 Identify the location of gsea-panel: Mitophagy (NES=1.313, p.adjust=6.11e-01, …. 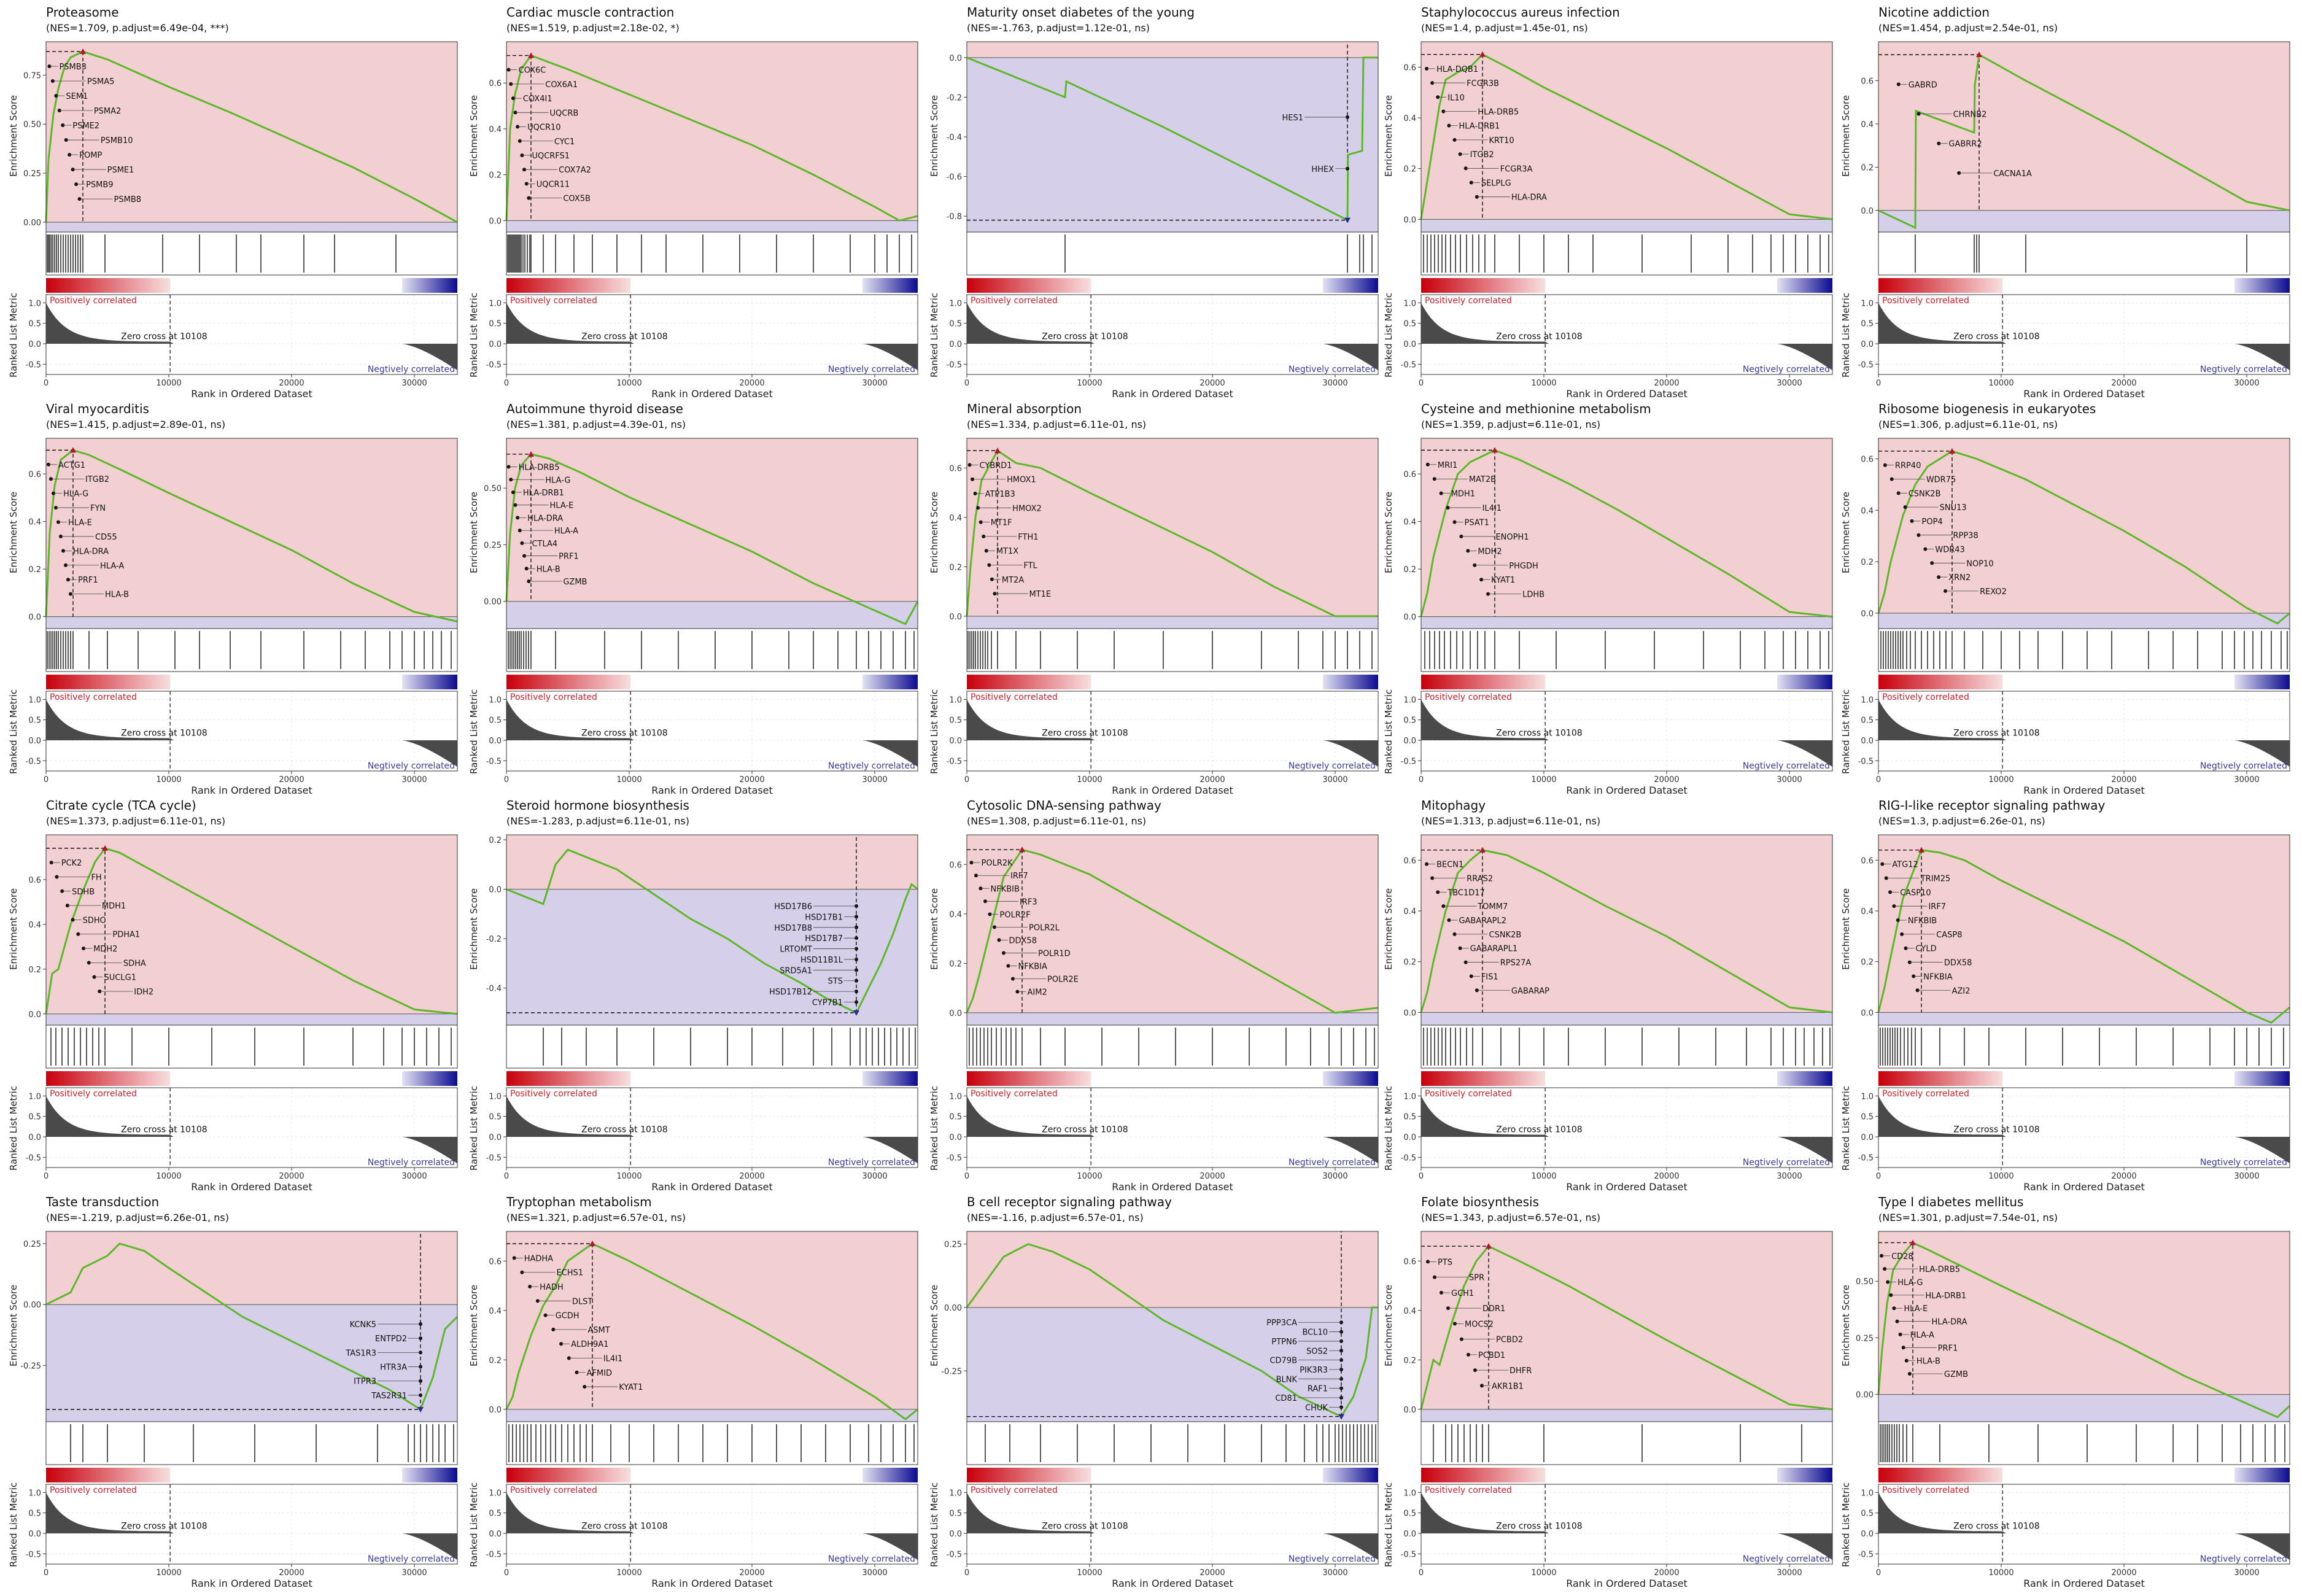
(1611, 995).